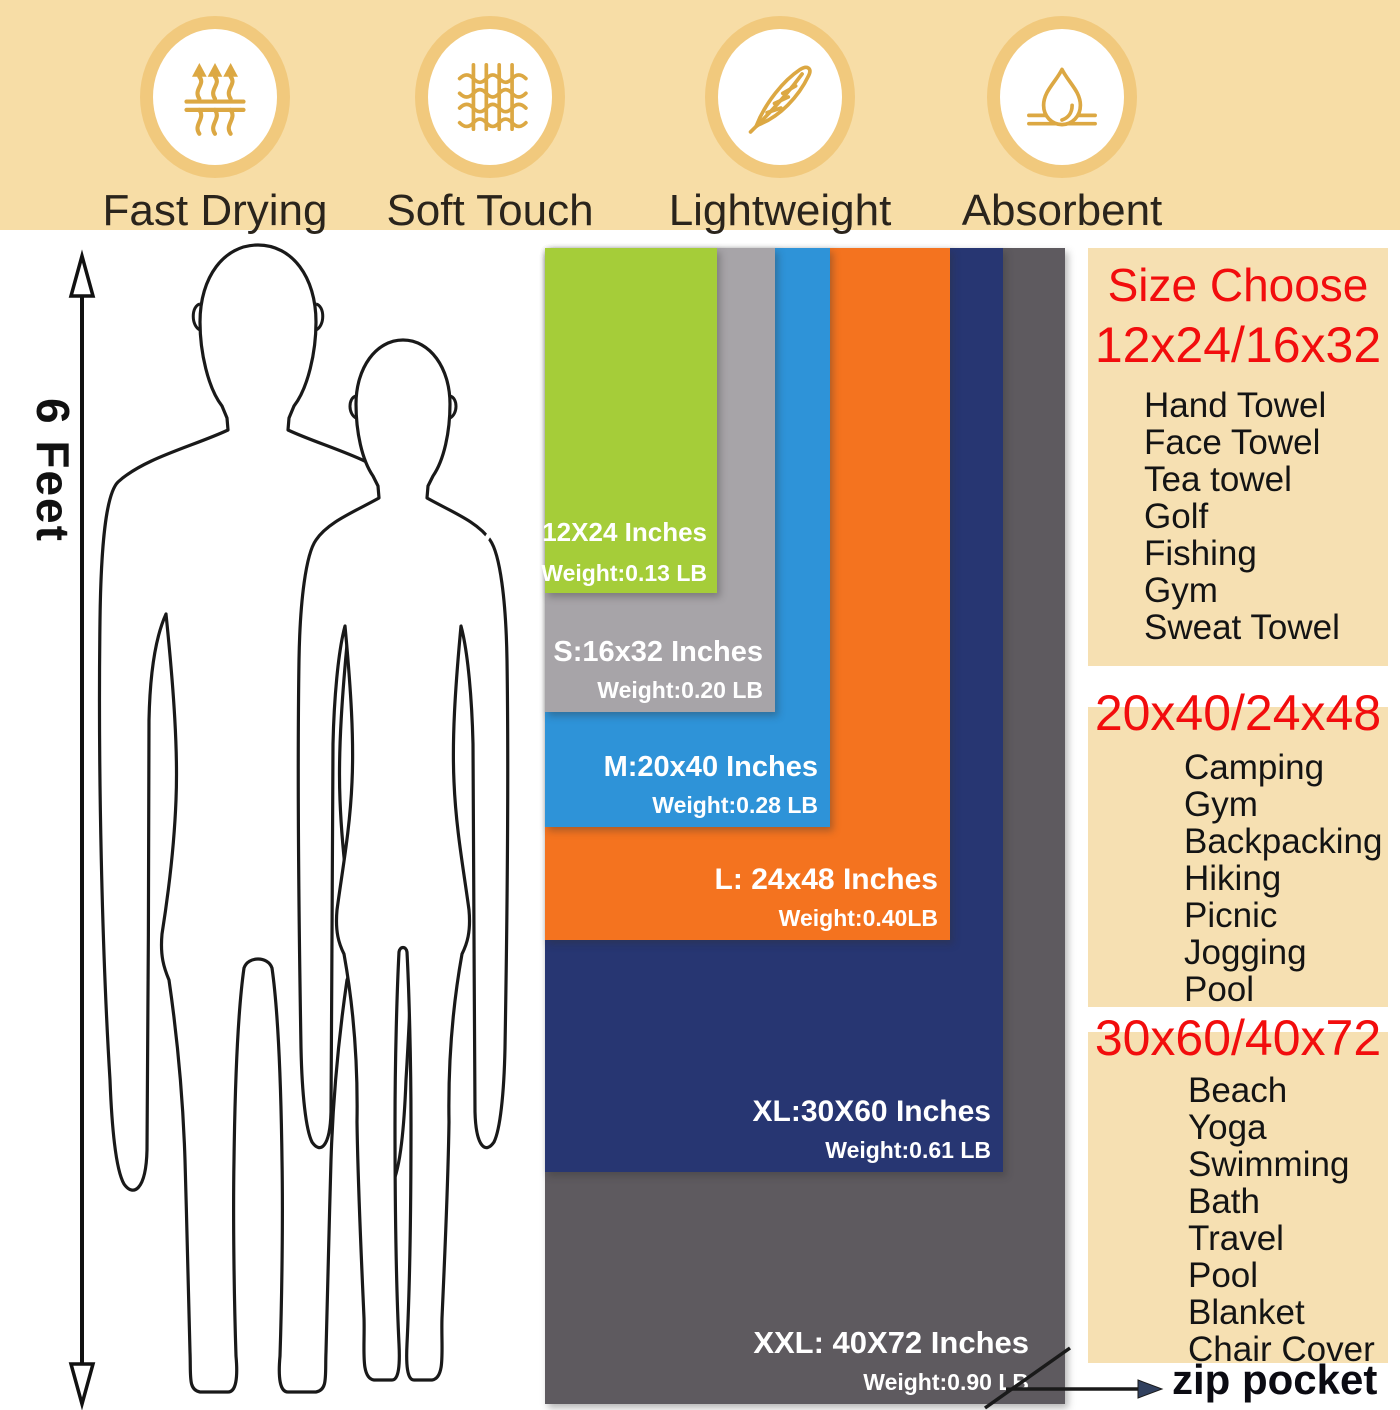 This screenshot has width=1400, height=1410. Describe the element at coordinates (1062, 210) in the screenshot. I see `feature-label: Absorbent` at that location.